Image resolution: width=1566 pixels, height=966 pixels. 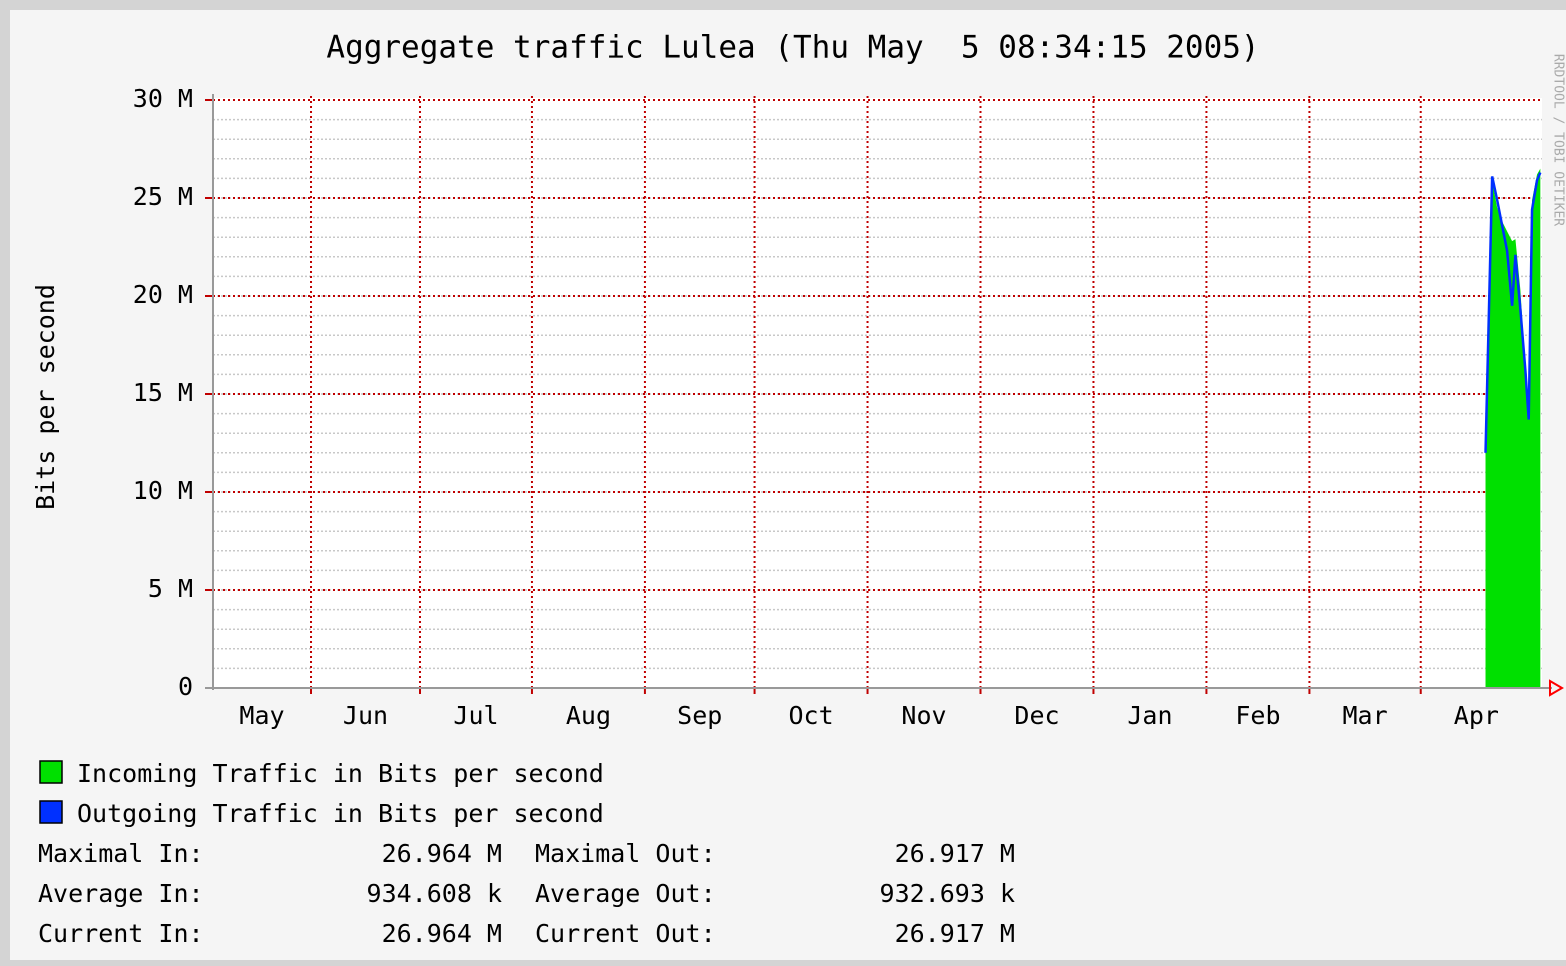 I want to click on y-tick-label: 25 M, so click(x=163, y=196).